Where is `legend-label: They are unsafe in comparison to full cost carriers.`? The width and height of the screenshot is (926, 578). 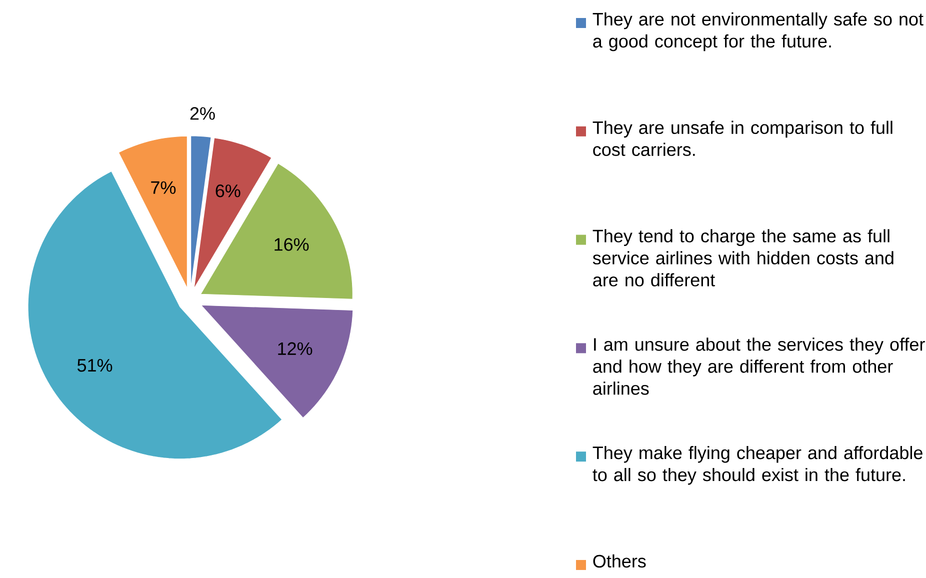 legend-label: They are unsafe in comparison to full cost carriers. is located at coordinates (742, 138).